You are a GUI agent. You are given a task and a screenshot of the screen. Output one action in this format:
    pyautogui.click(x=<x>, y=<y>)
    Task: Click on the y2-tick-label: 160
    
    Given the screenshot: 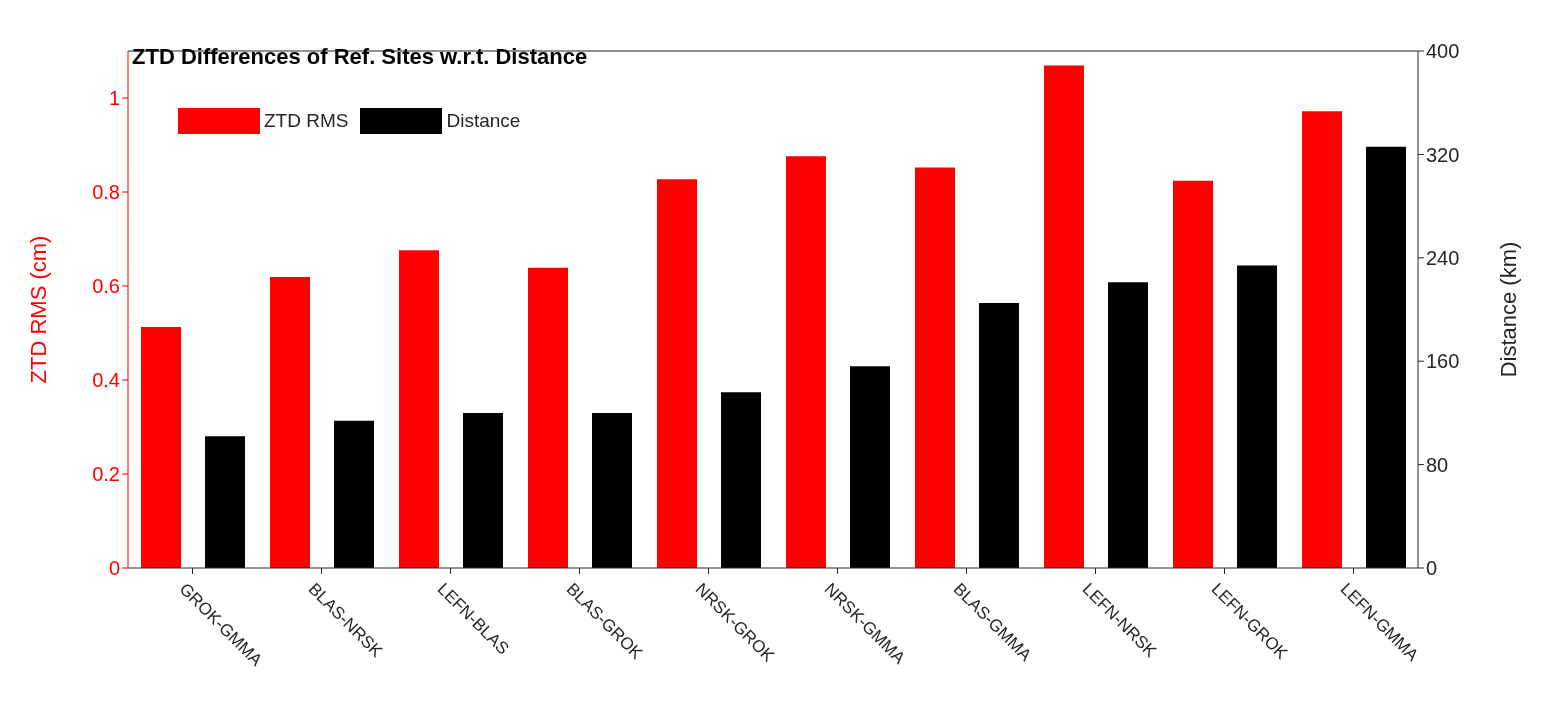 What is the action you would take?
    pyautogui.click(x=1443, y=361)
    